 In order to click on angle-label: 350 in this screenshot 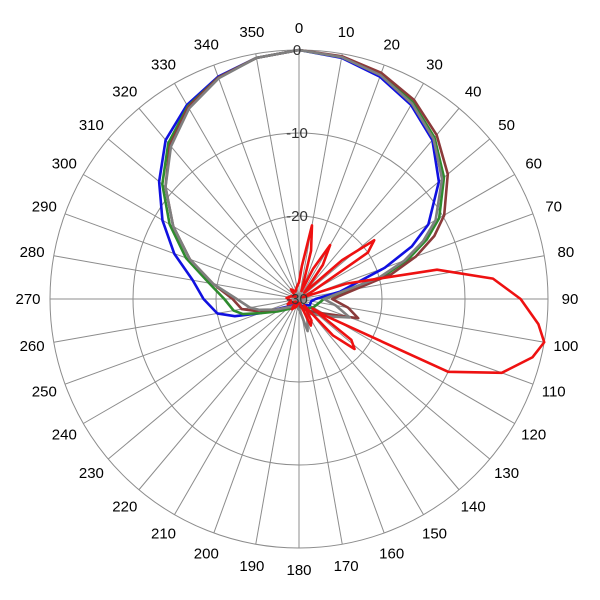, I will do `click(251, 32)`.